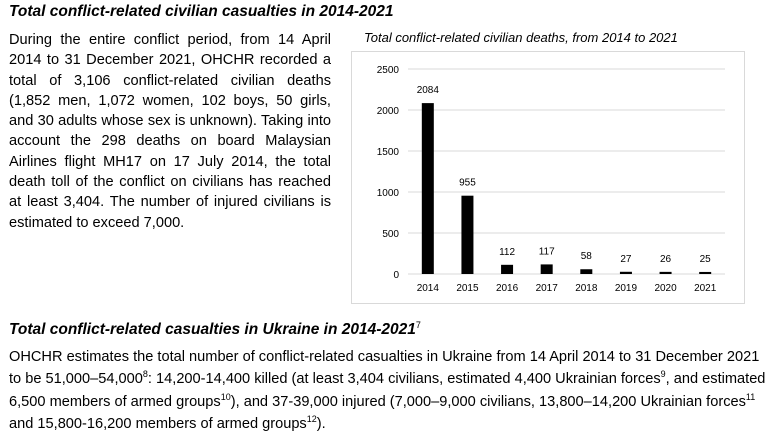  I want to click on x-tick-label: 2015, so click(467, 288).